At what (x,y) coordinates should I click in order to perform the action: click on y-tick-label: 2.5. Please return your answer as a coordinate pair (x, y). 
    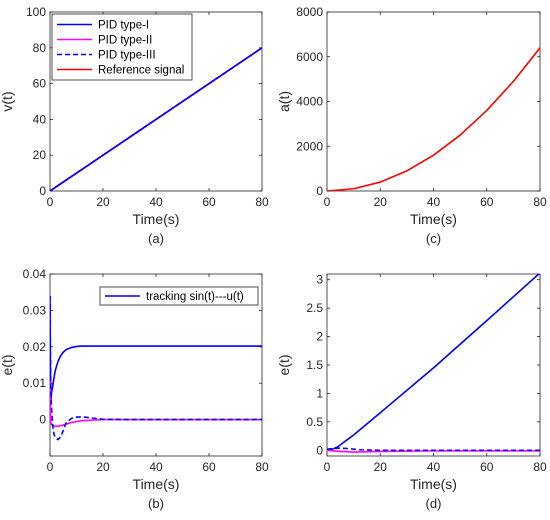
    Looking at the image, I should click on (314, 308).